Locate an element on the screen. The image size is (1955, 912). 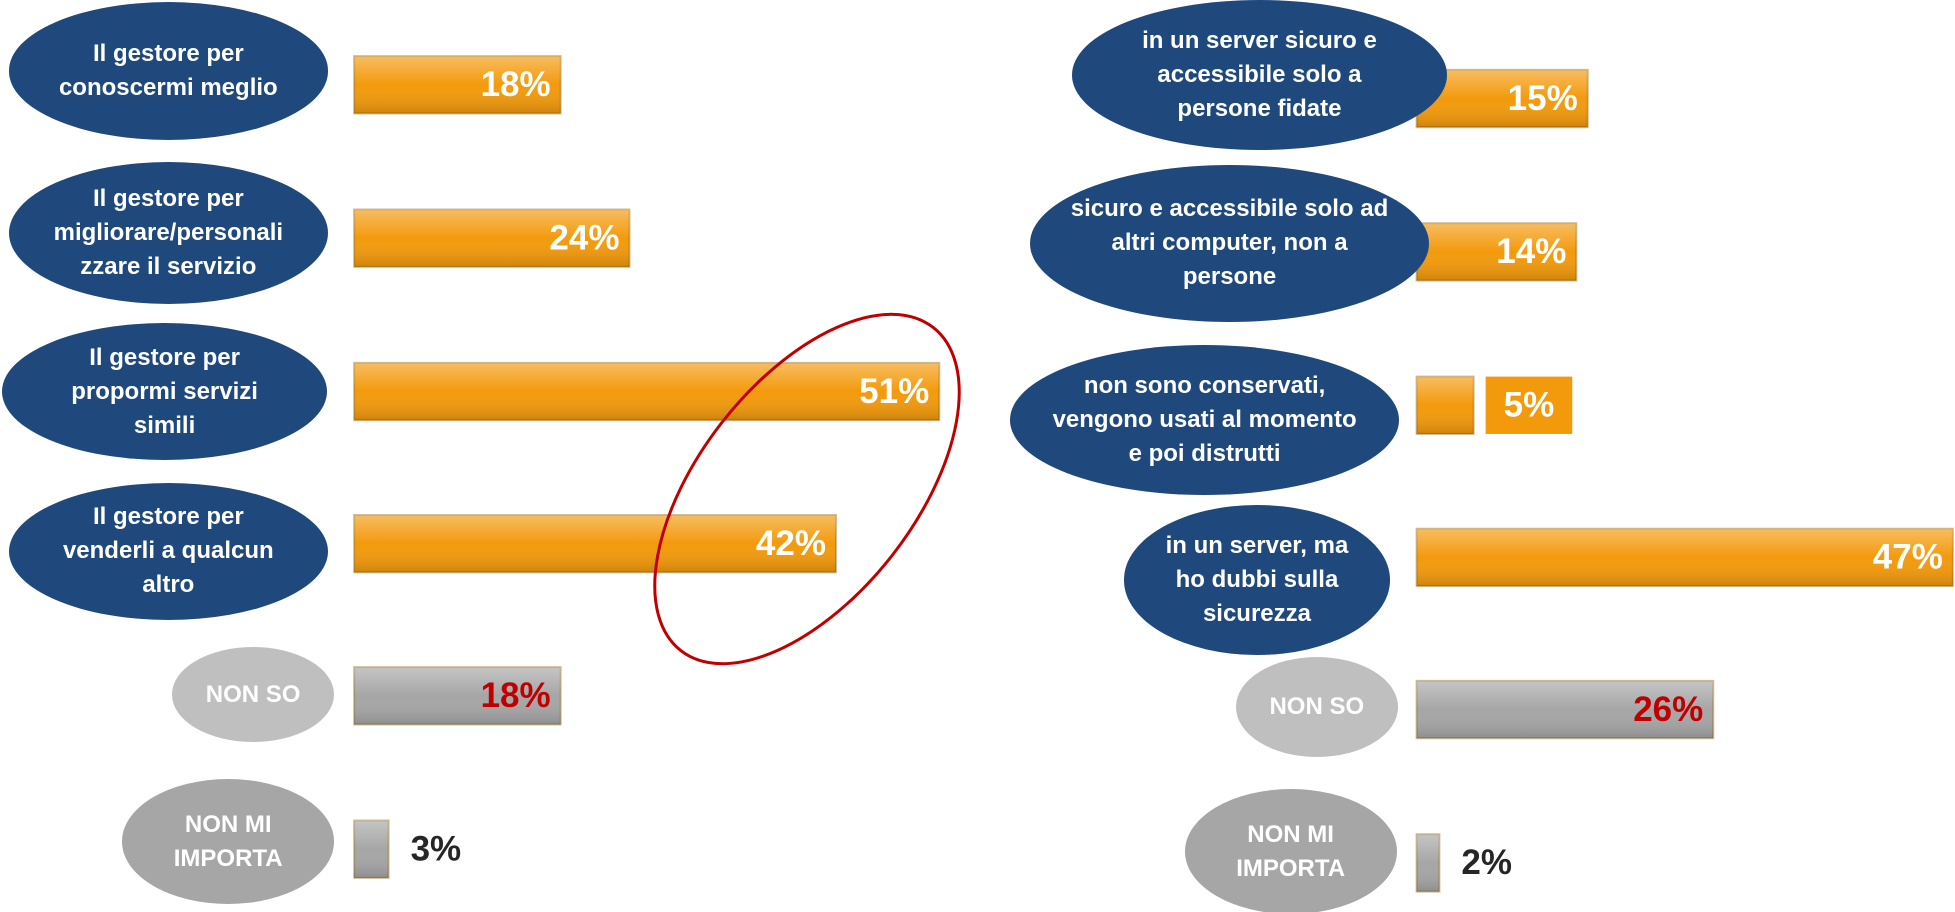
category-label: Il gestore per propormi servizi simili is located at coordinates (164, 391).